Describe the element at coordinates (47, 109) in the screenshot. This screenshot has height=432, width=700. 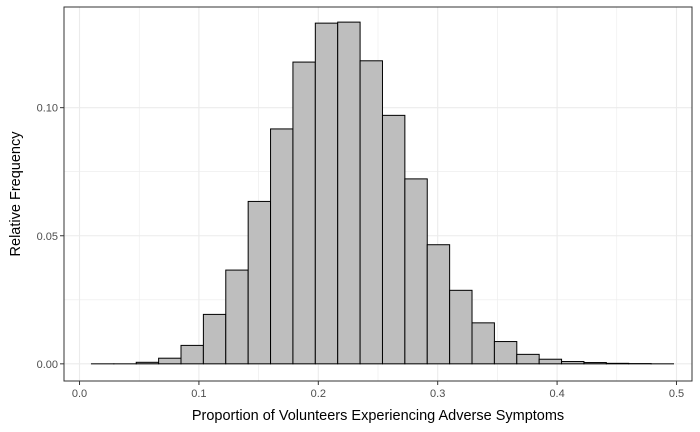
I see `y-tick-label: 0.10` at that location.